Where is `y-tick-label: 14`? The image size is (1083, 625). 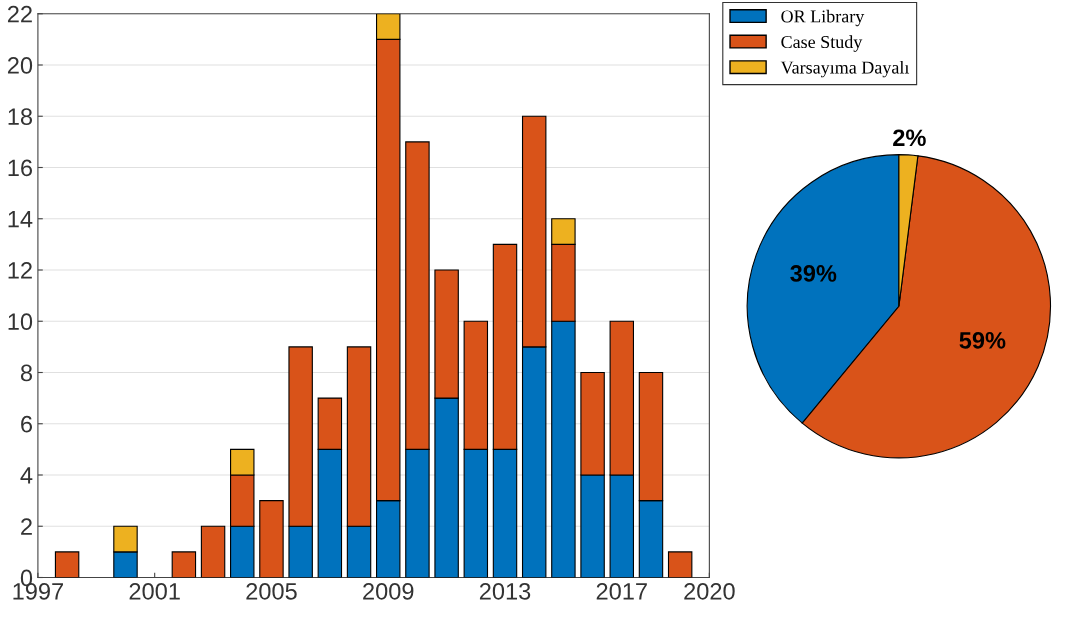 y-tick-label: 14 is located at coordinates (20, 219).